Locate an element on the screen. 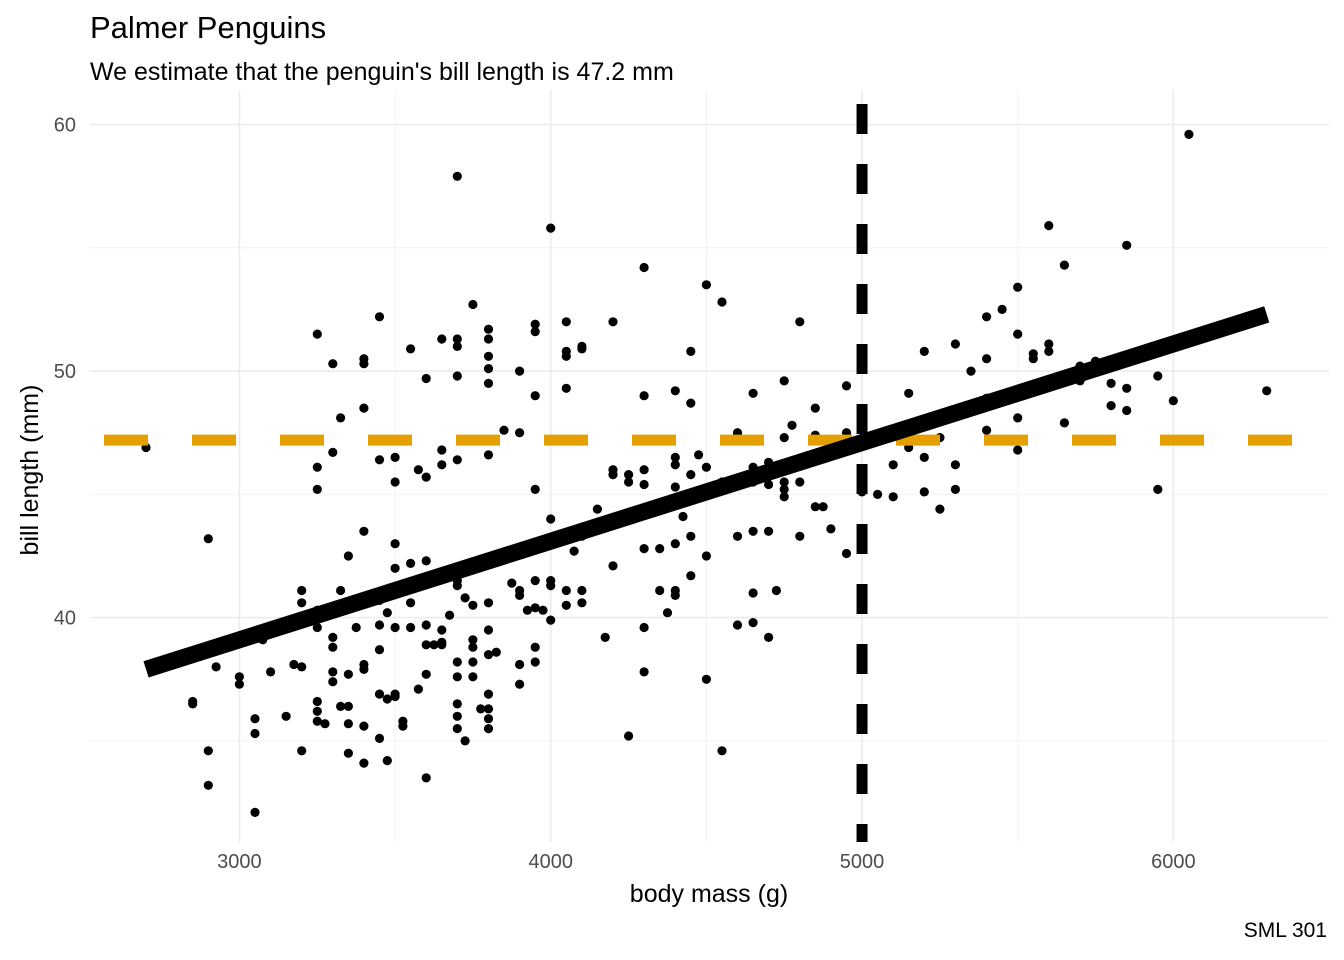  y-tick-label: 60 is located at coordinates (65, 126).